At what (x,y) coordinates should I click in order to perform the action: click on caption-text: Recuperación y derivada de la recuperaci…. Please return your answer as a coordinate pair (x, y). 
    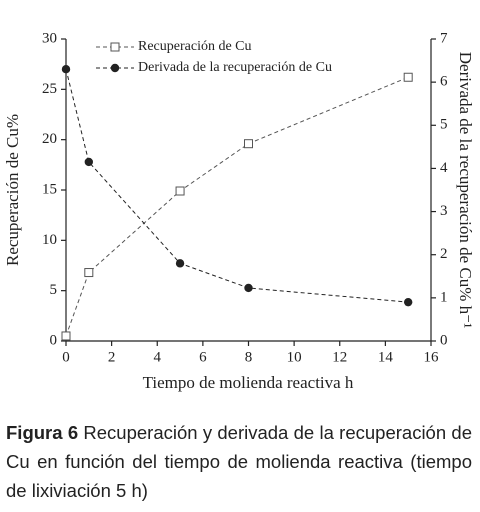
    Looking at the image, I should click on (239, 461).